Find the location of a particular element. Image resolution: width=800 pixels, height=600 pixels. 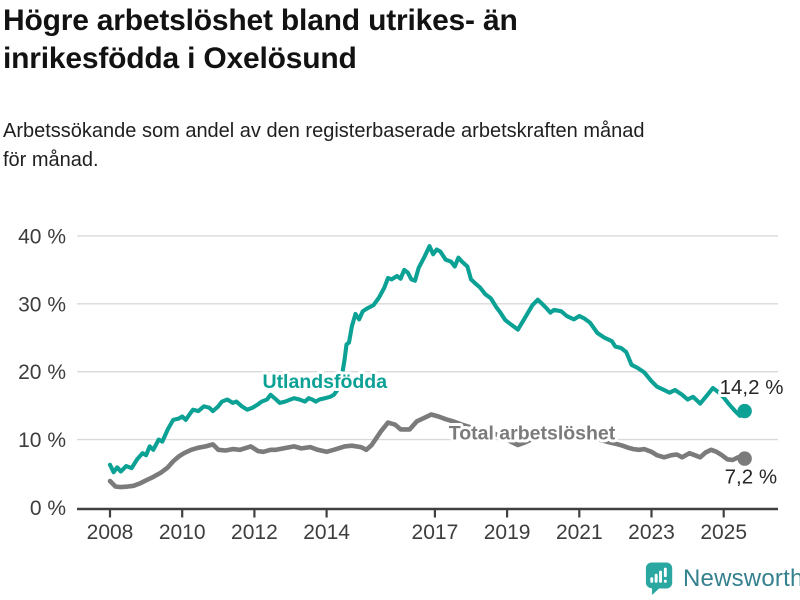

logo-exclamation-bar is located at coordinates (665, 572).